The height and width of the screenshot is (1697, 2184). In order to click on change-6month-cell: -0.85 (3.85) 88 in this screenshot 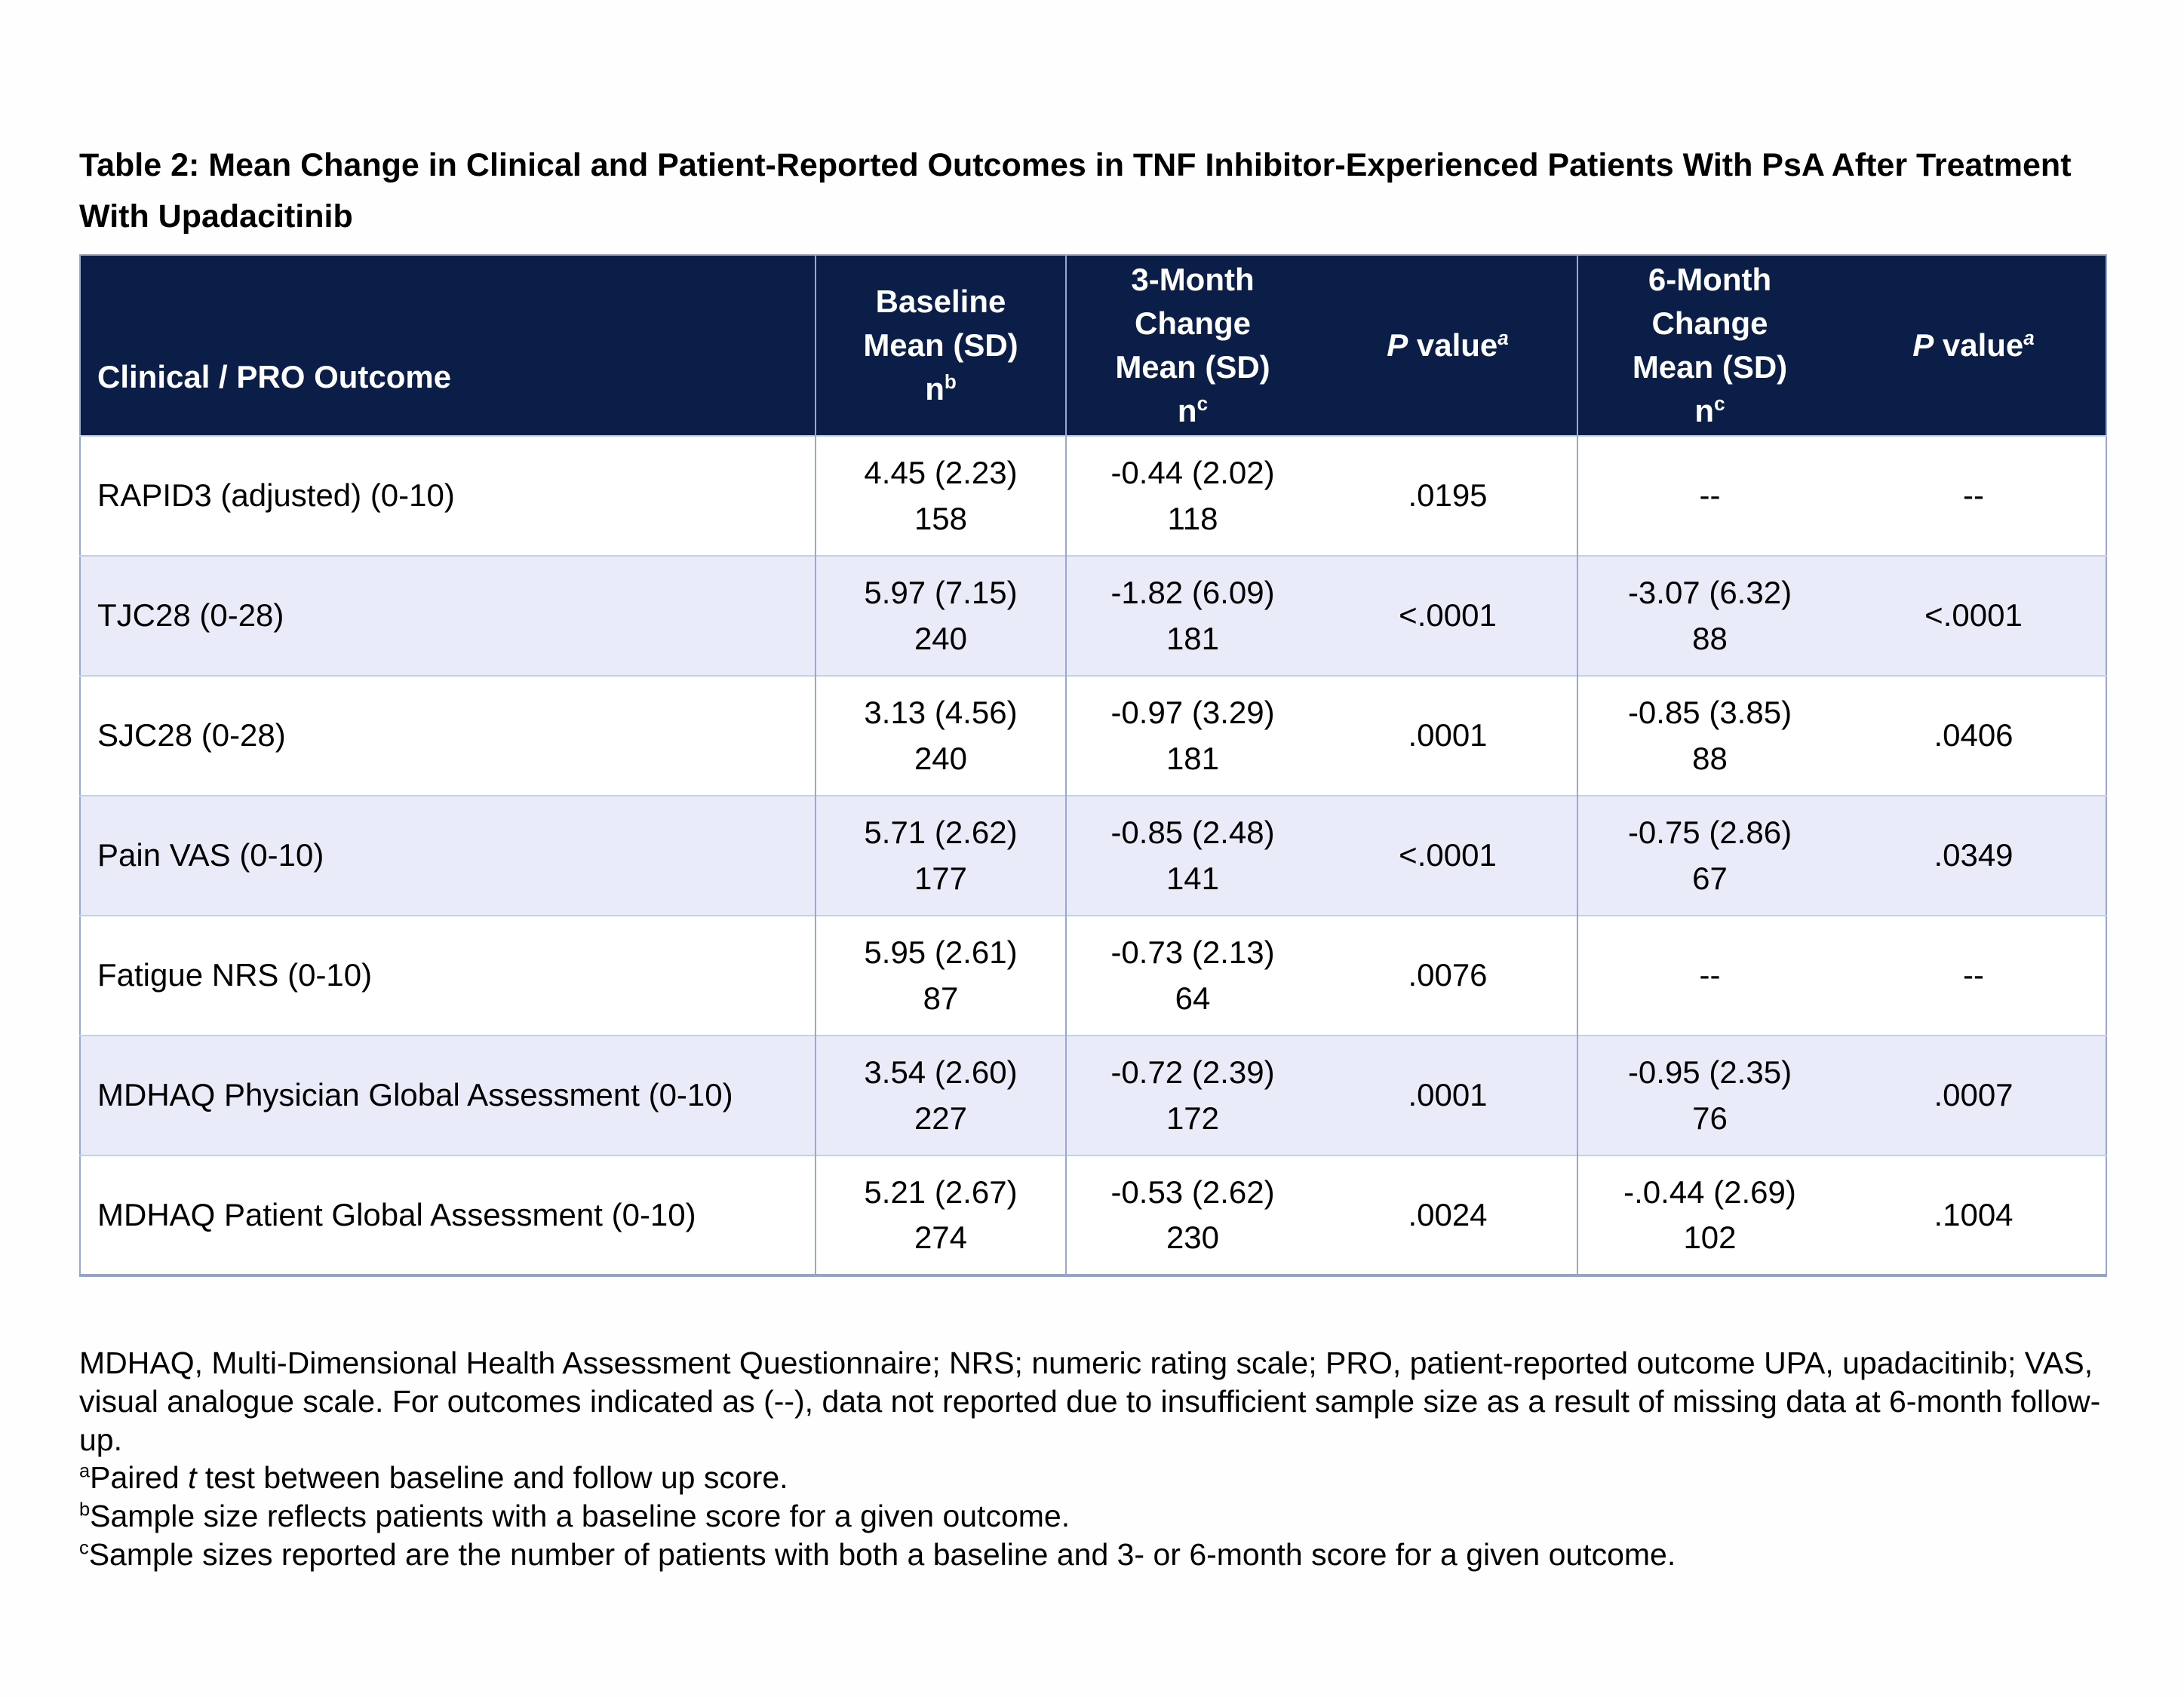, I will do `click(1710, 735)`.